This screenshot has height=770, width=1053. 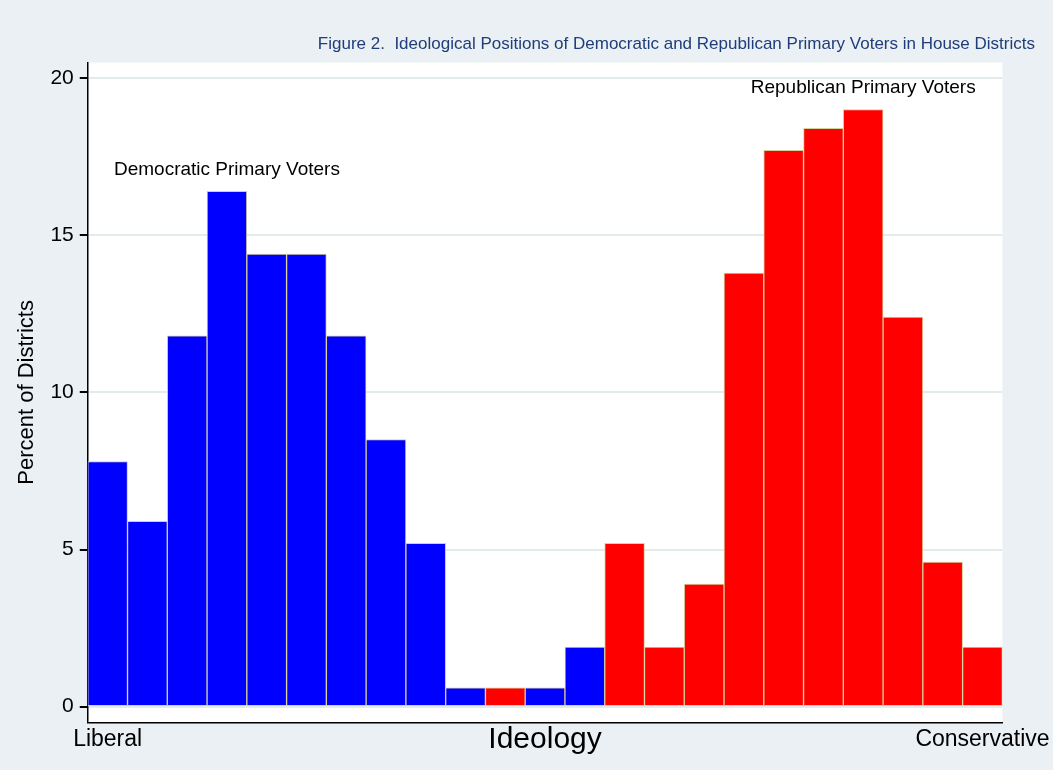 What do you see at coordinates (863, 87) in the screenshot?
I see `series-label: Republican Primary Voters` at bounding box center [863, 87].